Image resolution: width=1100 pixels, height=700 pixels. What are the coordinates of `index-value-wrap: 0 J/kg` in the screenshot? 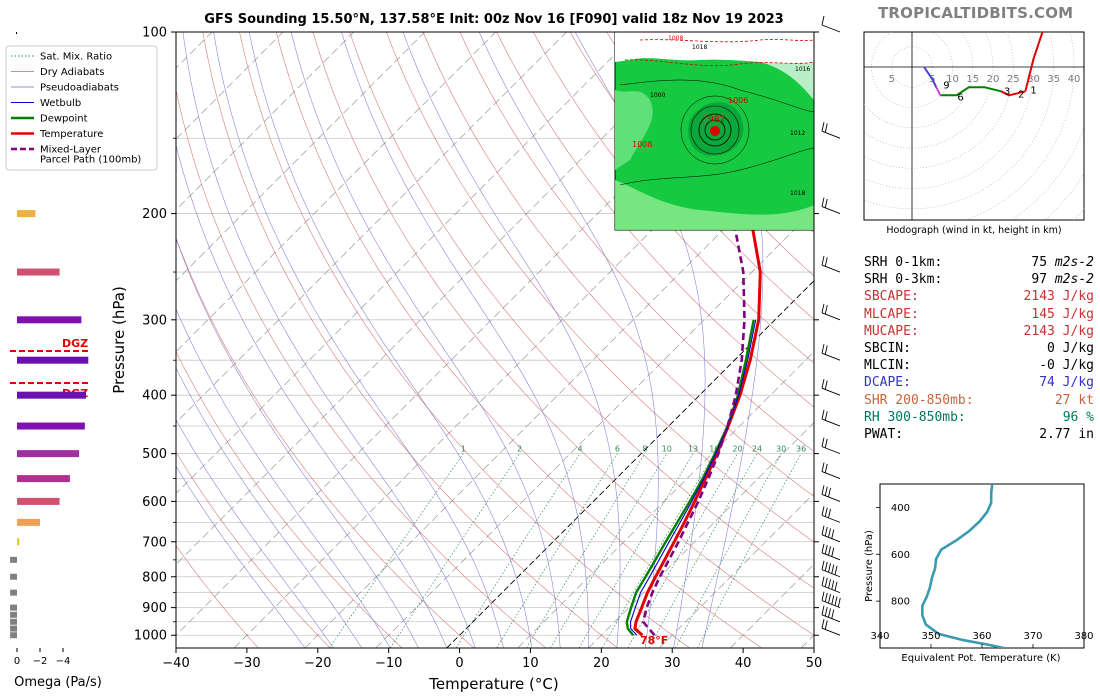 It's located at (1070, 348).